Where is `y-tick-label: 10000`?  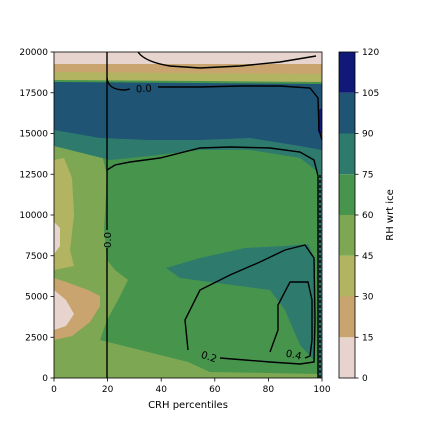 y-tick-label: 10000 is located at coordinates (33, 216).